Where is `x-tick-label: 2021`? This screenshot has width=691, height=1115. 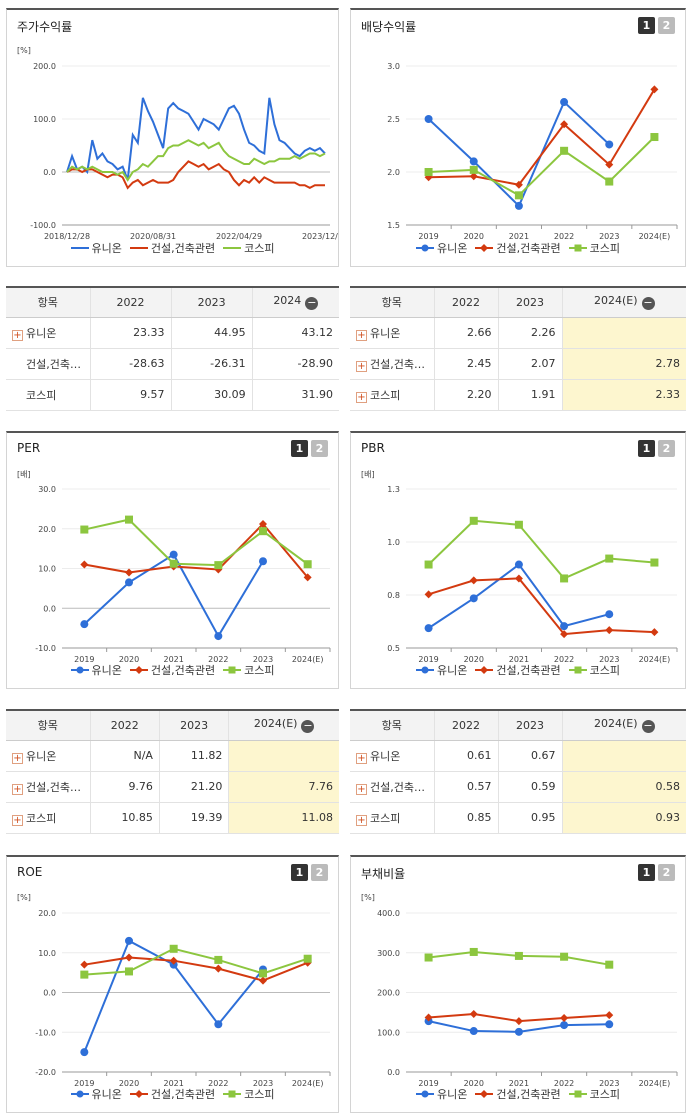
x-tick-label: 2021 is located at coordinates (519, 1083).